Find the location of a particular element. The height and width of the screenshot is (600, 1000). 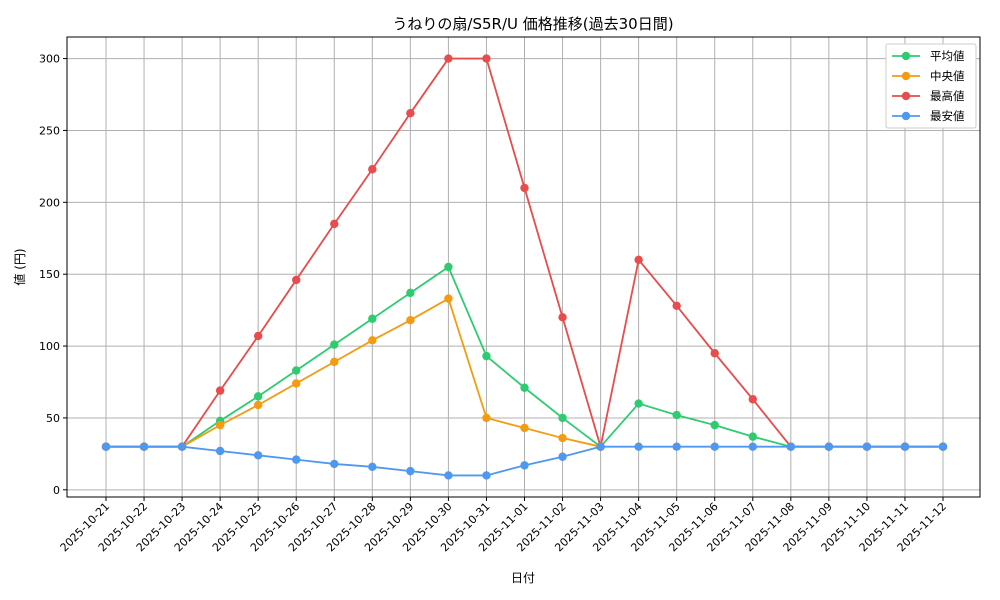

legend-label: 最安値 is located at coordinates (947, 116).